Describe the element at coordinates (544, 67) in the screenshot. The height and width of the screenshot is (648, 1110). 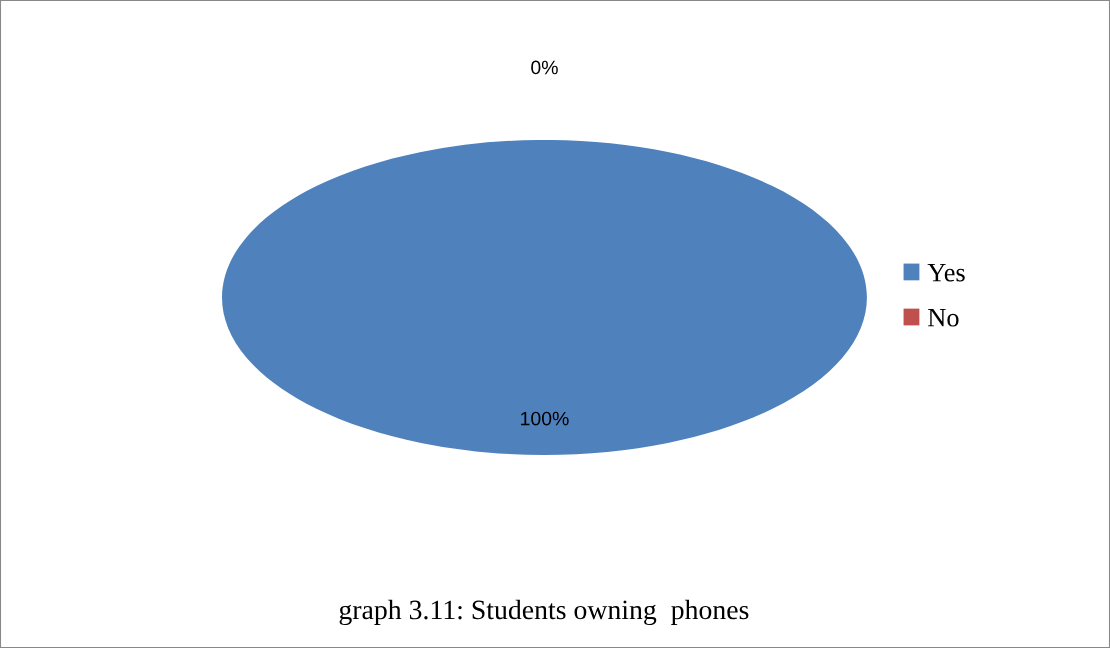
I see `text: 0%` at that location.